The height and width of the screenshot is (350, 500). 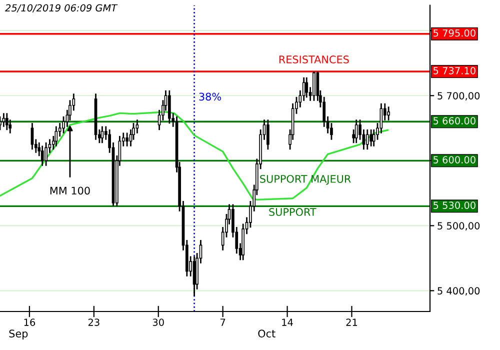 What do you see at coordinates (305, 179) in the screenshot?
I see `annotation: SUPPORT MAJEUR` at bounding box center [305, 179].